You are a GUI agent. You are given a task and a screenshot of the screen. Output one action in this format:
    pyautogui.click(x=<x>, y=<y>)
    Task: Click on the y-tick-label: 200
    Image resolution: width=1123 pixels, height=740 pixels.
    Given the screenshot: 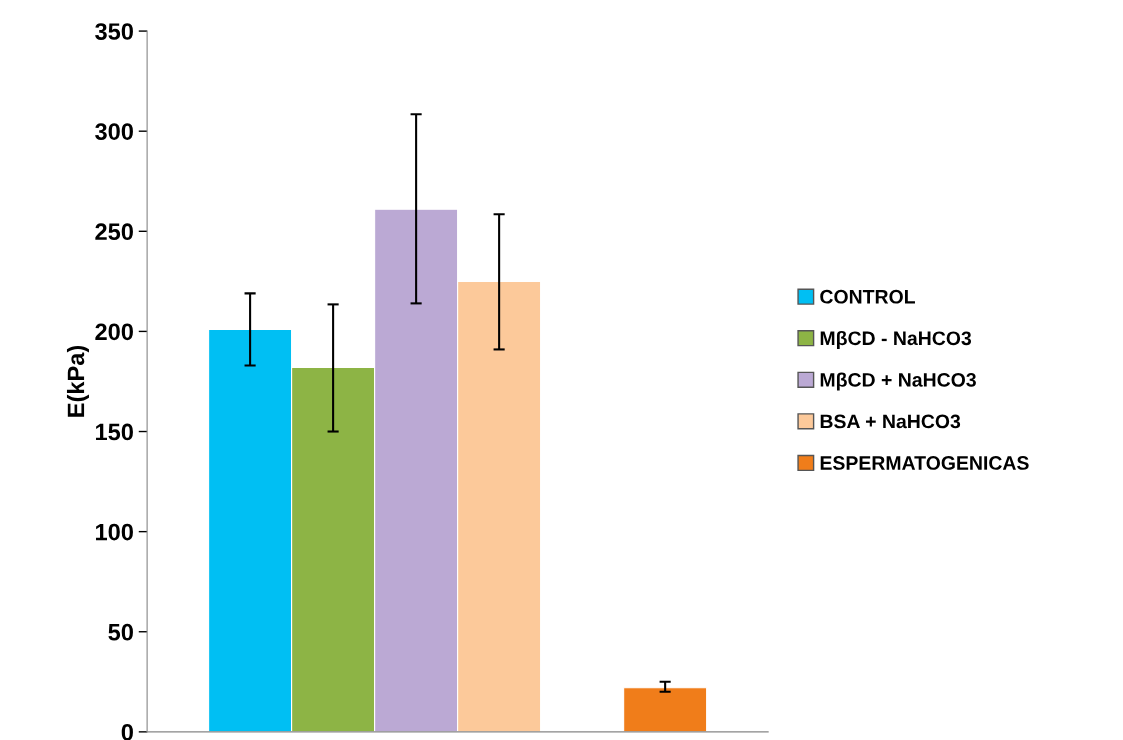 What is the action you would take?
    pyautogui.click(x=114, y=332)
    